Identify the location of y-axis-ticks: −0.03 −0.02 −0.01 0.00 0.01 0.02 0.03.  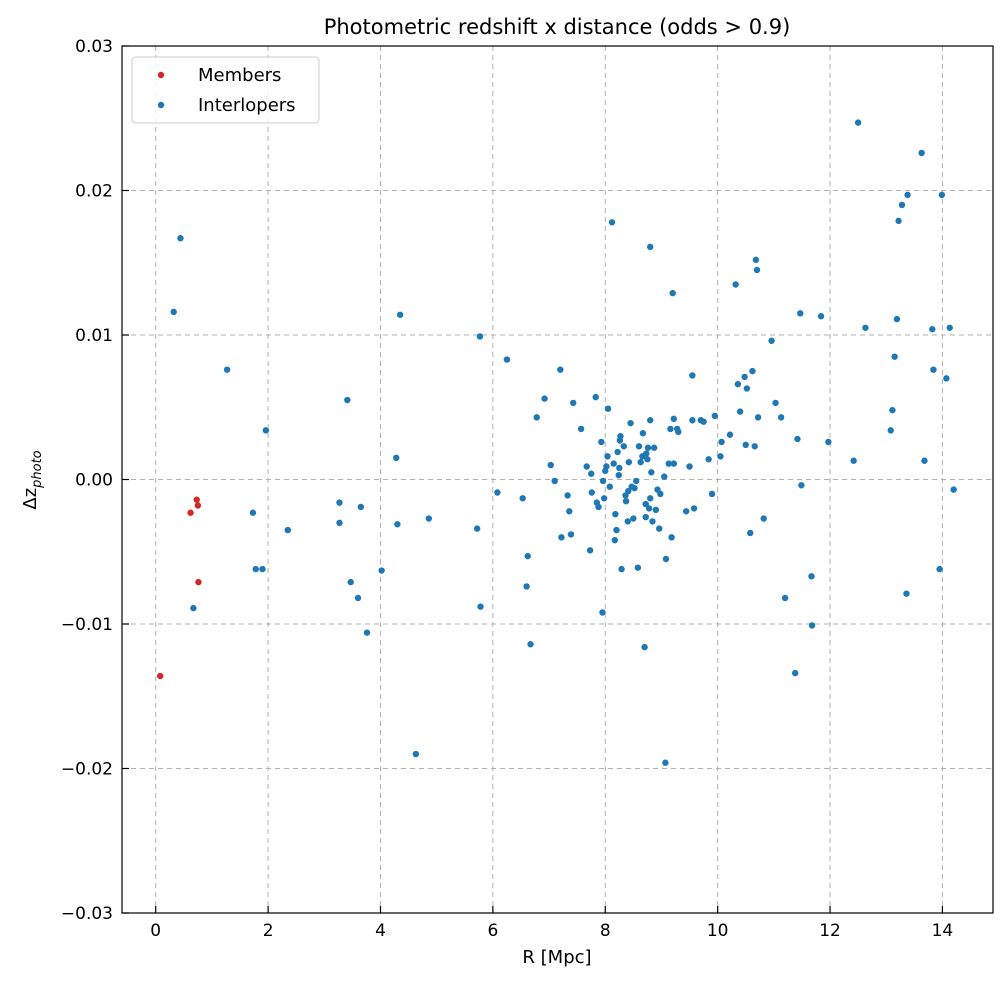
(95, 480).